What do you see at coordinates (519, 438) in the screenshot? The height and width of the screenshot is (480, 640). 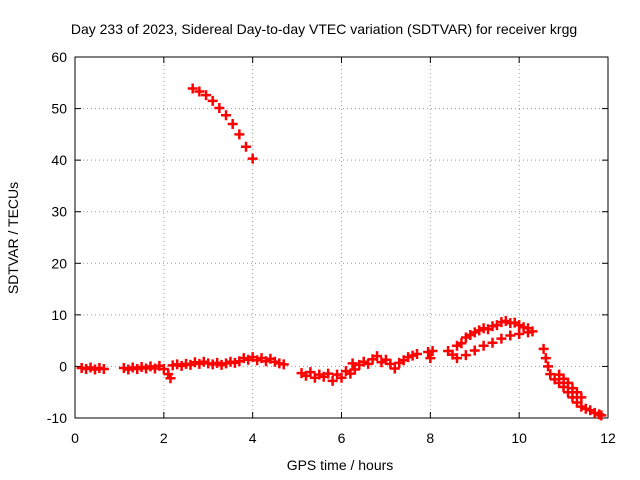 I see `x-tick-label: 10` at bounding box center [519, 438].